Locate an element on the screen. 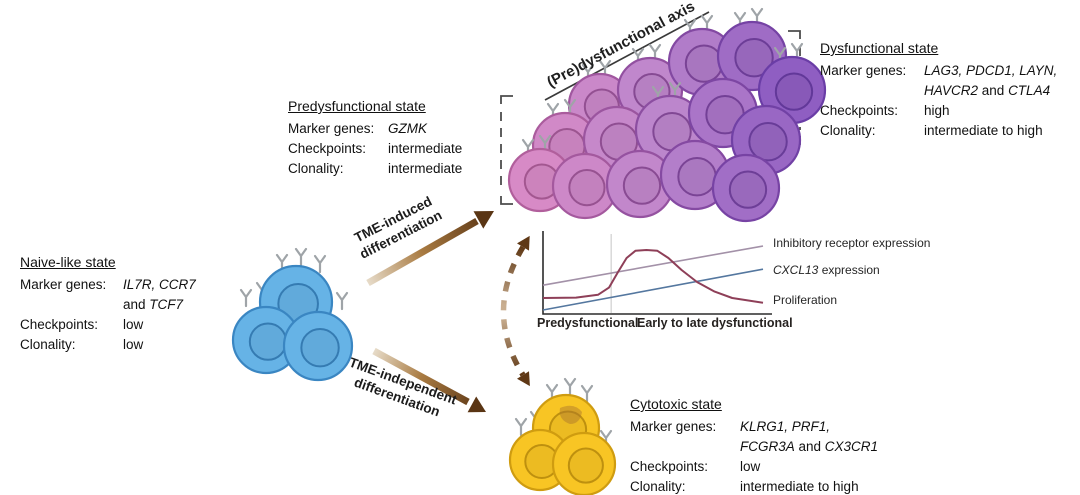  state-row-value: GZMK is located at coordinates (407, 129).